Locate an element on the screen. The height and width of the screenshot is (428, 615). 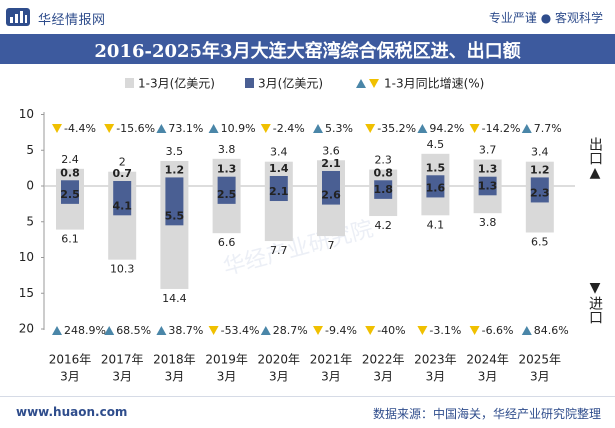
export-growth-label: 94.2% is located at coordinates (446, 128).